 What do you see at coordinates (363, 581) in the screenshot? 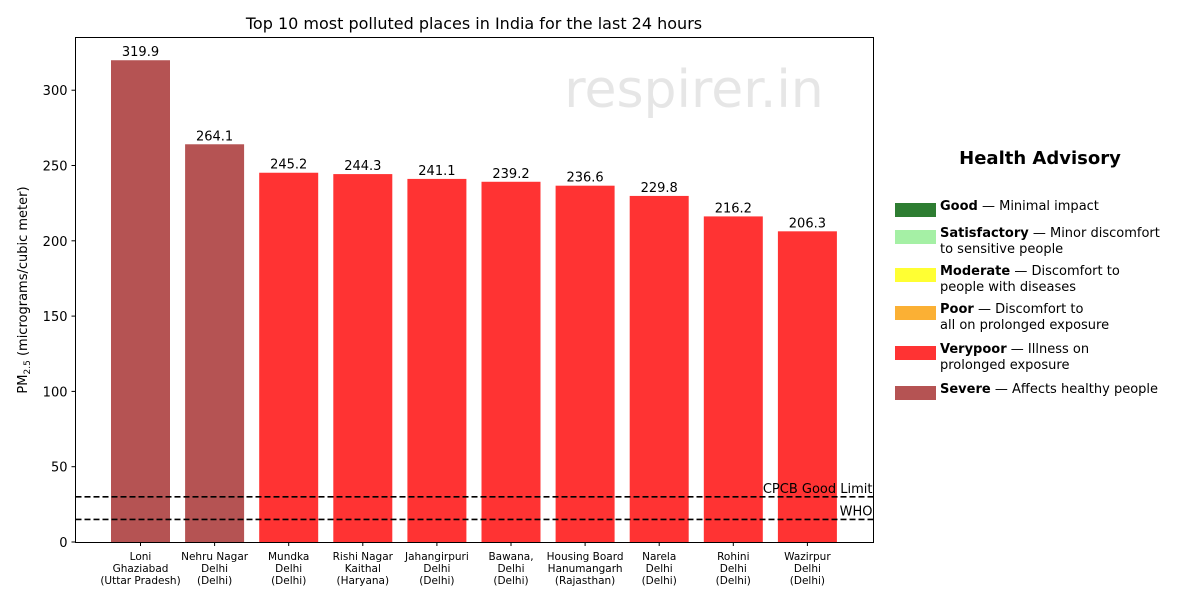
I see `x-tick-label-line: (Haryana)` at bounding box center [363, 581].